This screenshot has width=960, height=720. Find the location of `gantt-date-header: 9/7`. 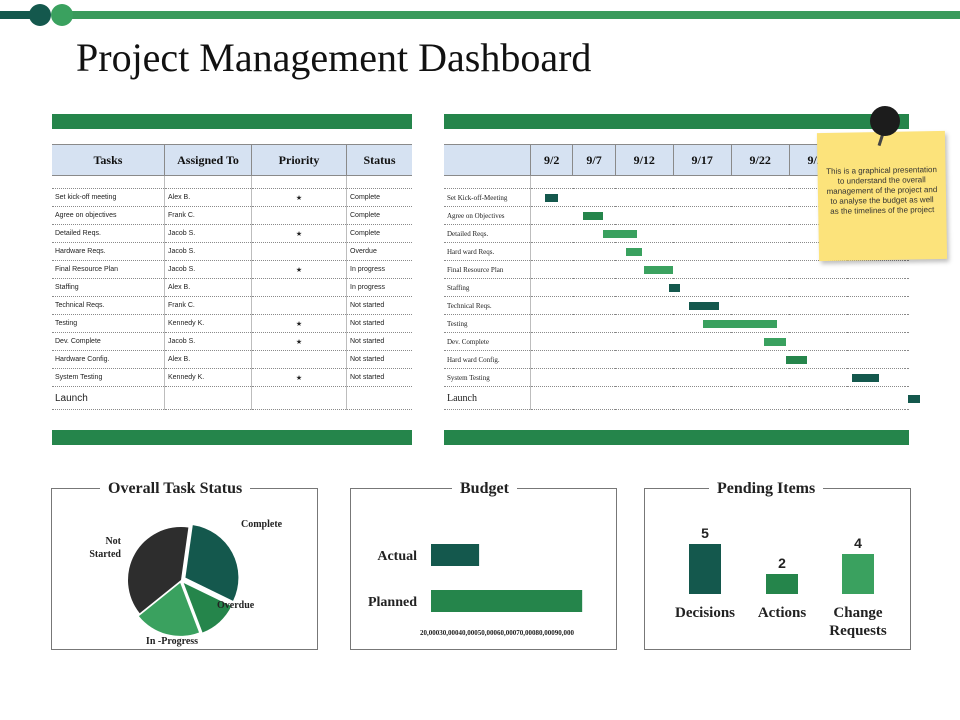

gantt-date-header: 9/7 is located at coordinates (594, 160).